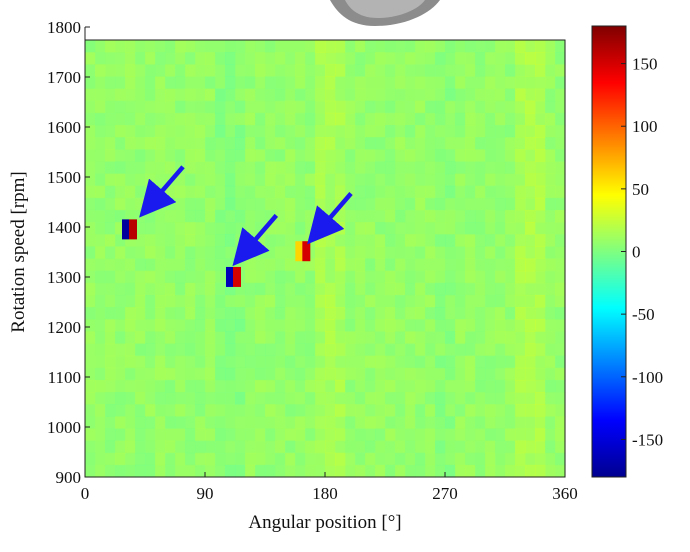  Describe the element at coordinates (645, 64) in the screenshot. I see `colorbar-tick-label: 150` at that location.